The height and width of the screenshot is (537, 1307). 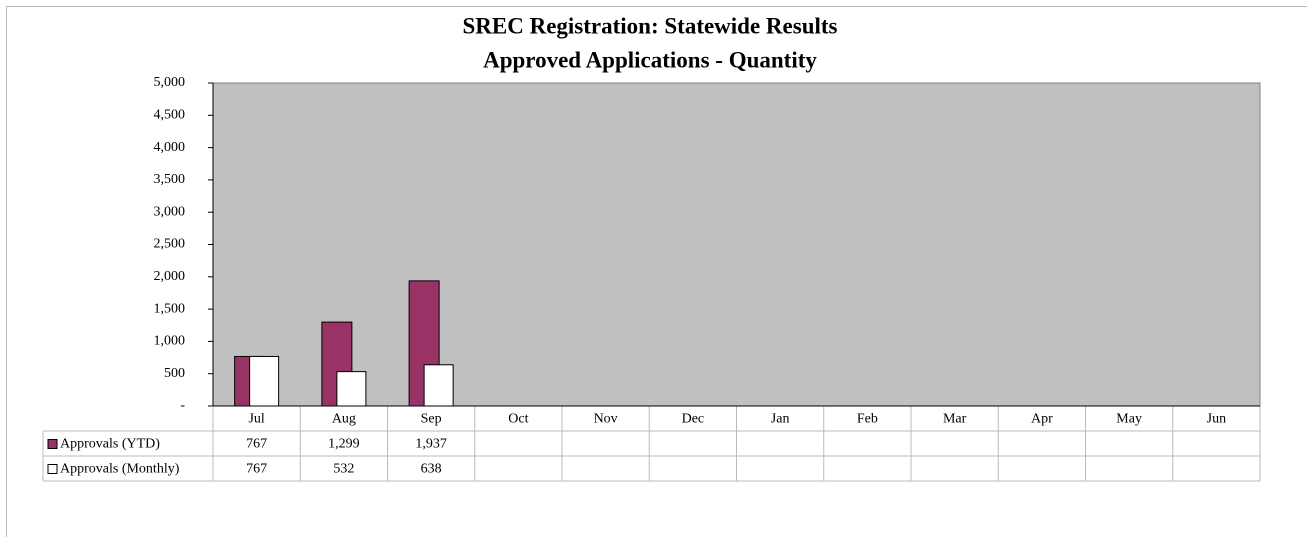 I want to click on x-tick-label: May, so click(x=1129, y=419).